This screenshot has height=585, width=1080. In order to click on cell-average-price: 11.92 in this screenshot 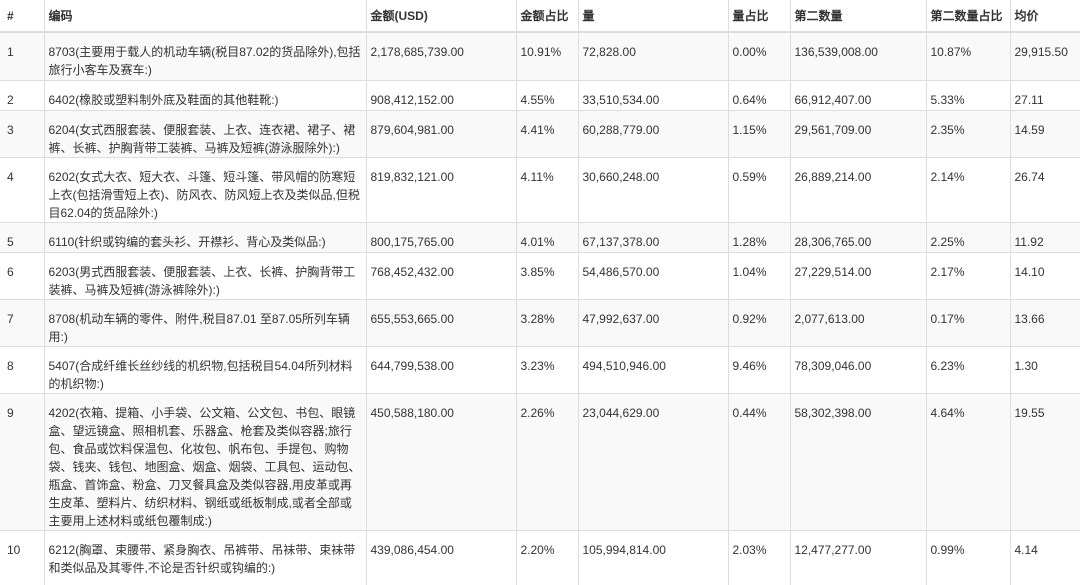, I will do `click(1045, 238)`.